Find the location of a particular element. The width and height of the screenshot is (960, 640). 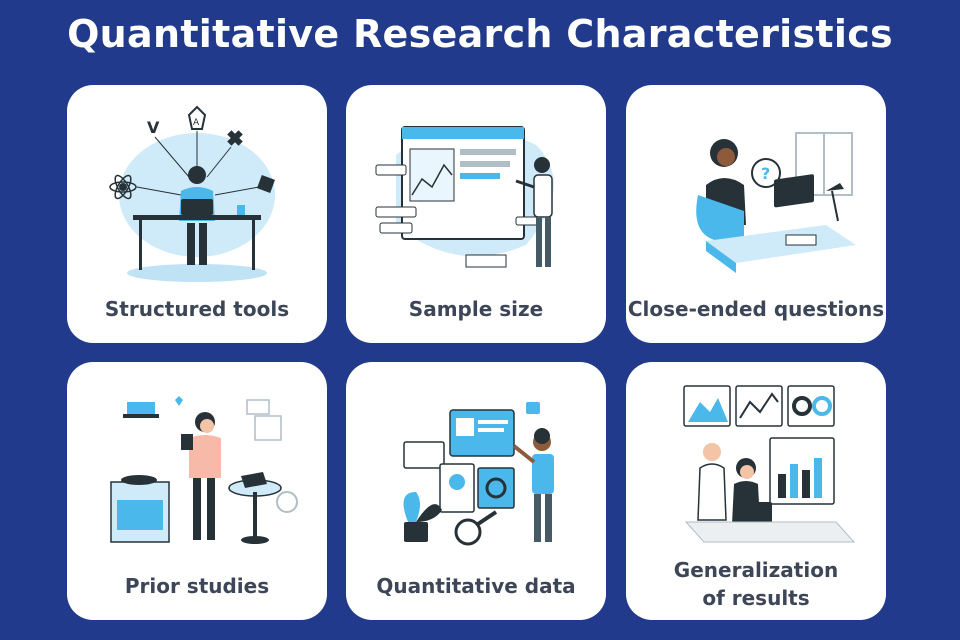

team-analytics-illustration is located at coordinates (769, 464).